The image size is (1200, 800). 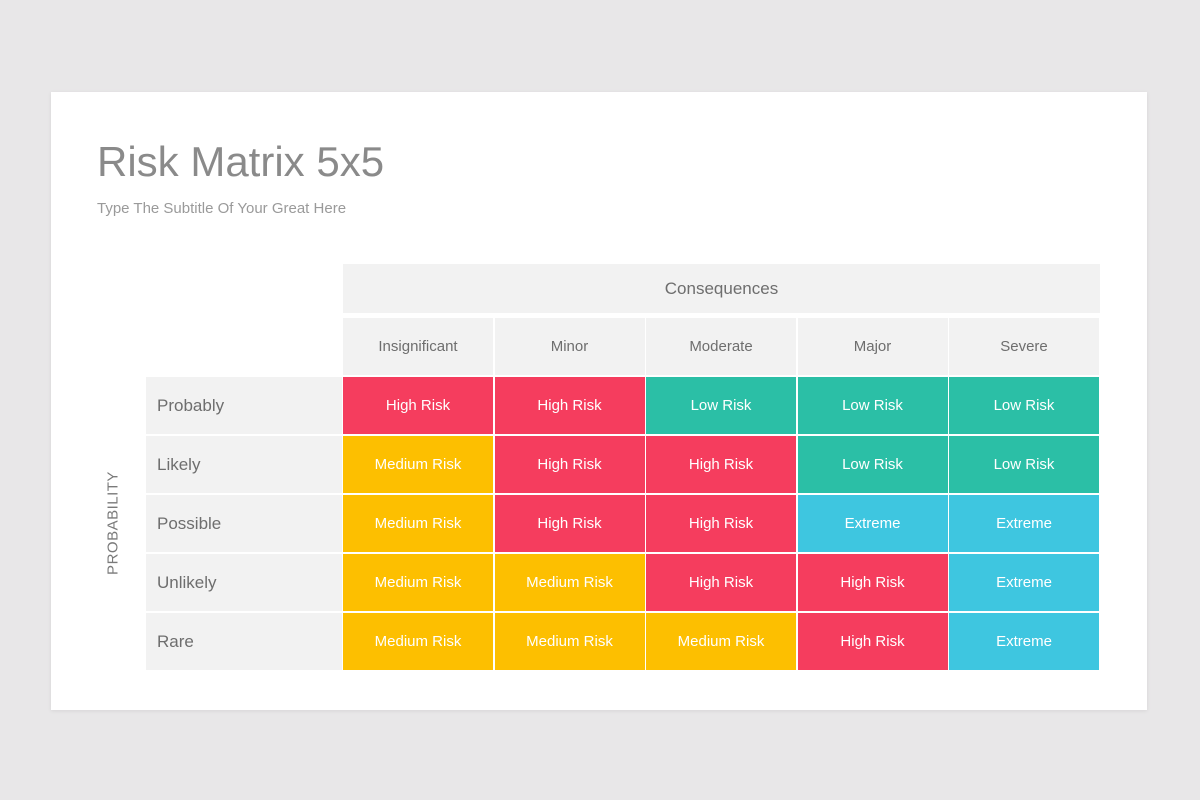 What do you see at coordinates (244, 464) in the screenshot?
I see `row-header: Likely` at bounding box center [244, 464].